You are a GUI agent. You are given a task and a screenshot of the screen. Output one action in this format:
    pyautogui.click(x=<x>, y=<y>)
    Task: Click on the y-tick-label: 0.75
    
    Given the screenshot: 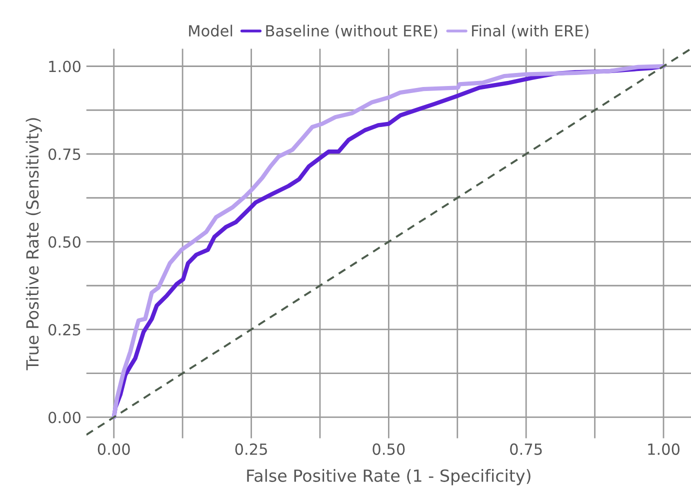 What is the action you would take?
    pyautogui.click(x=64, y=154)
    